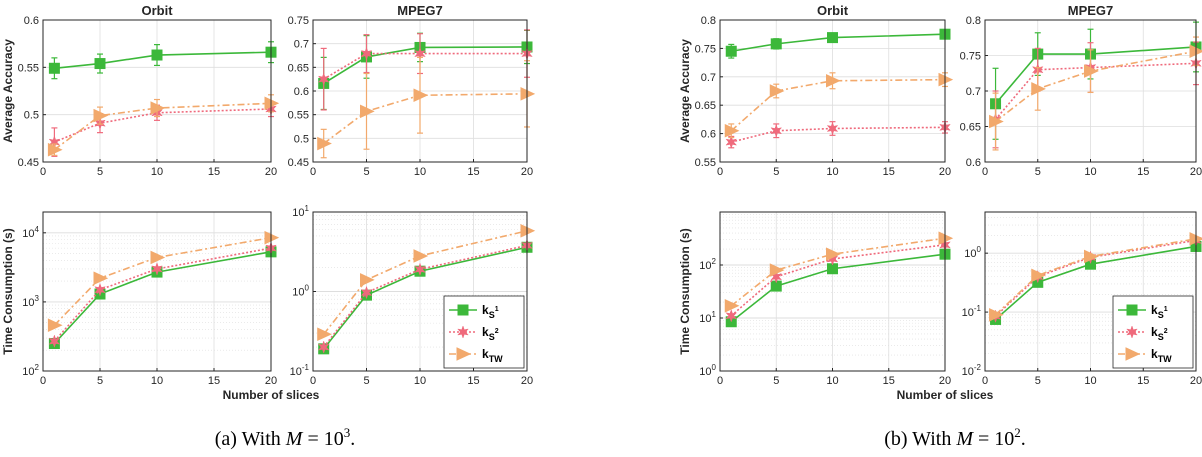  Describe the element at coordinates (8, 91) in the screenshot. I see `y-axis-label: Average Accuracy` at that location.